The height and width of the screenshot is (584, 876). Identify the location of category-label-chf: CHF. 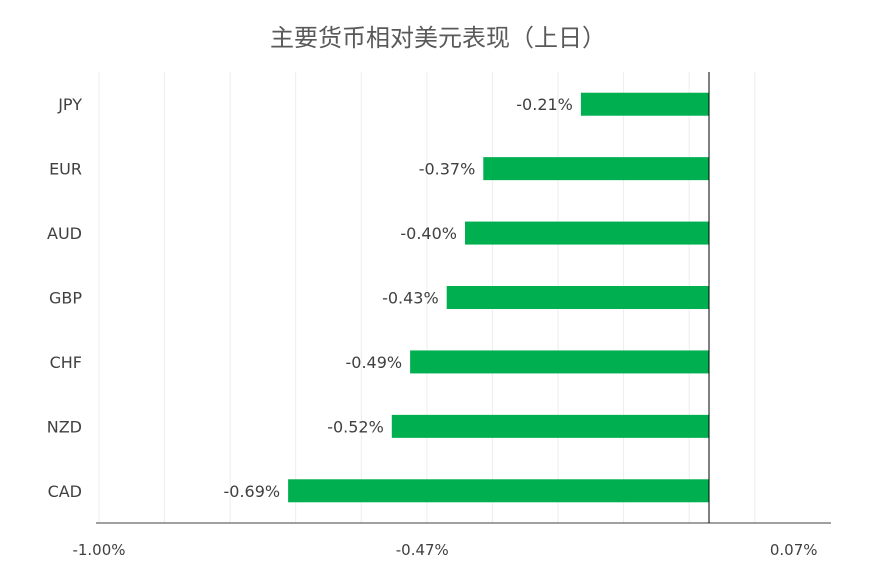
(66, 362).